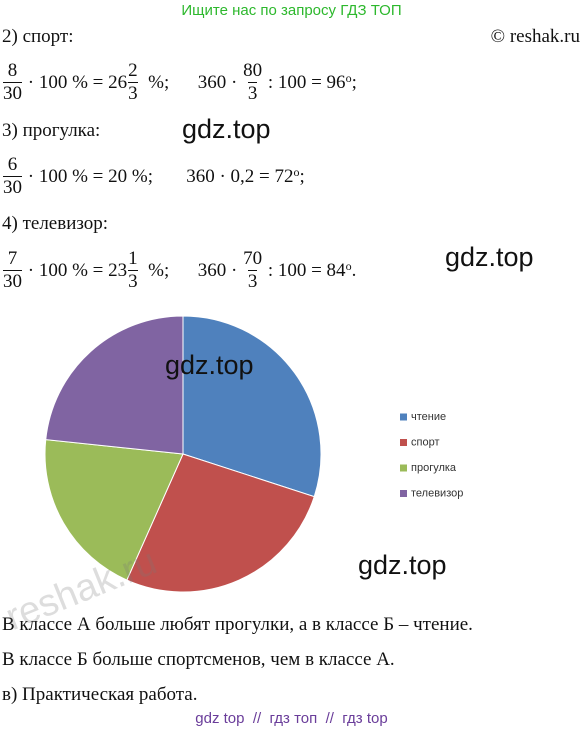 This screenshot has height=735, width=583. I want to click on legend-label: телевизор, so click(437, 493).